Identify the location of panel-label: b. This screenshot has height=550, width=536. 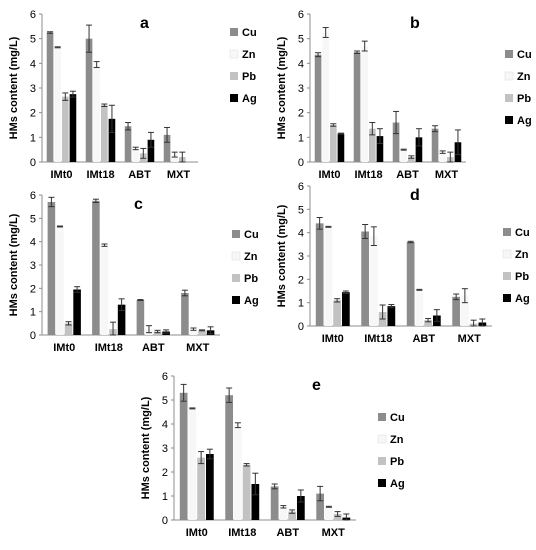
(415, 23).